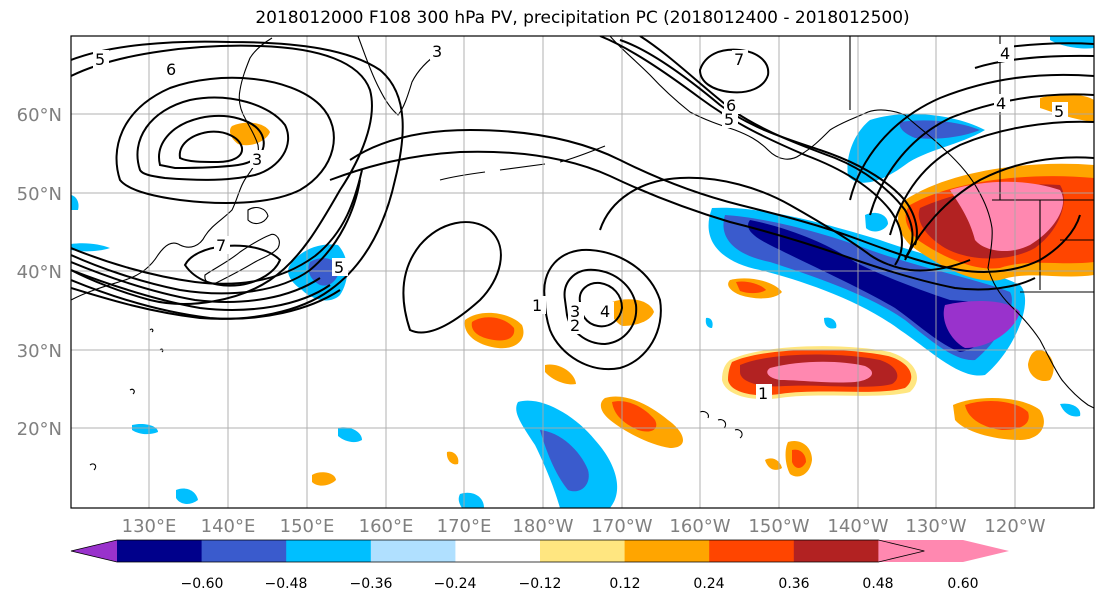 Image resolution: width=1105 pixels, height=601 pixels. What do you see at coordinates (857, 526) in the screenshot?
I see `lon-label: 140°W` at bounding box center [857, 526].